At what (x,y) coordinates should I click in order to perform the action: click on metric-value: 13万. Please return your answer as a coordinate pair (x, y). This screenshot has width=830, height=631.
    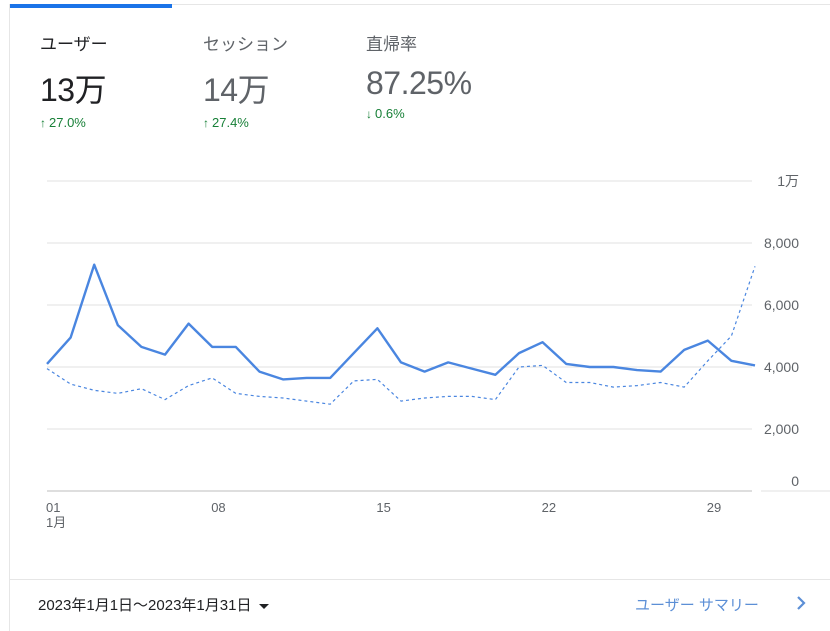
    Looking at the image, I should click on (73, 90).